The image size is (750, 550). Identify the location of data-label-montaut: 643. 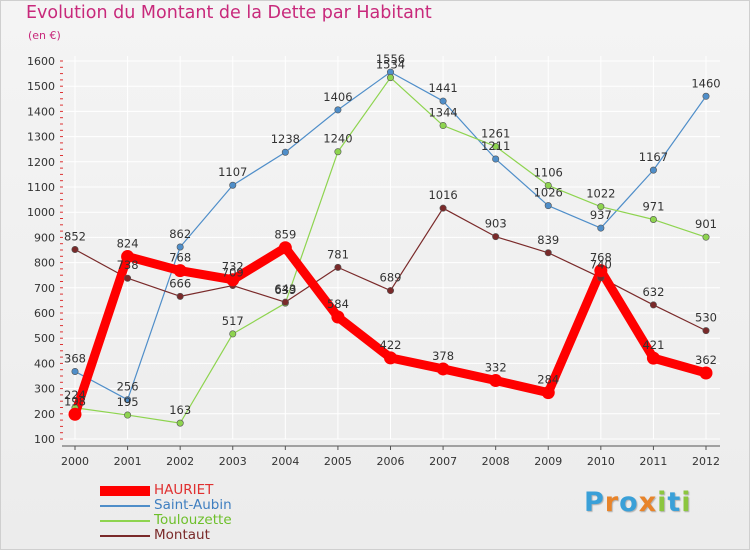
(285, 289).